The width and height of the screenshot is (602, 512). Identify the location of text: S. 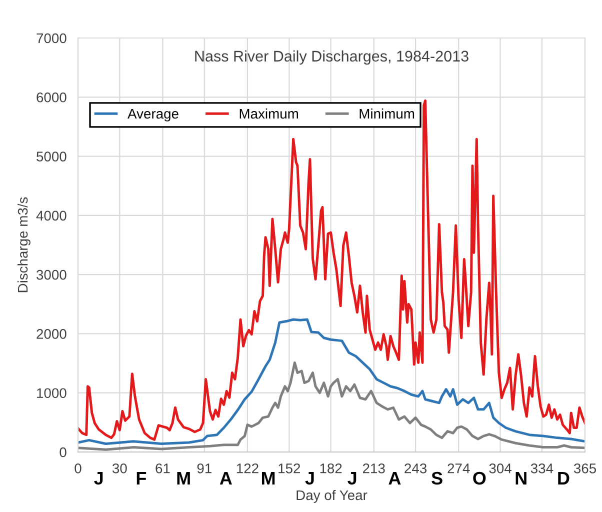
(437, 478).